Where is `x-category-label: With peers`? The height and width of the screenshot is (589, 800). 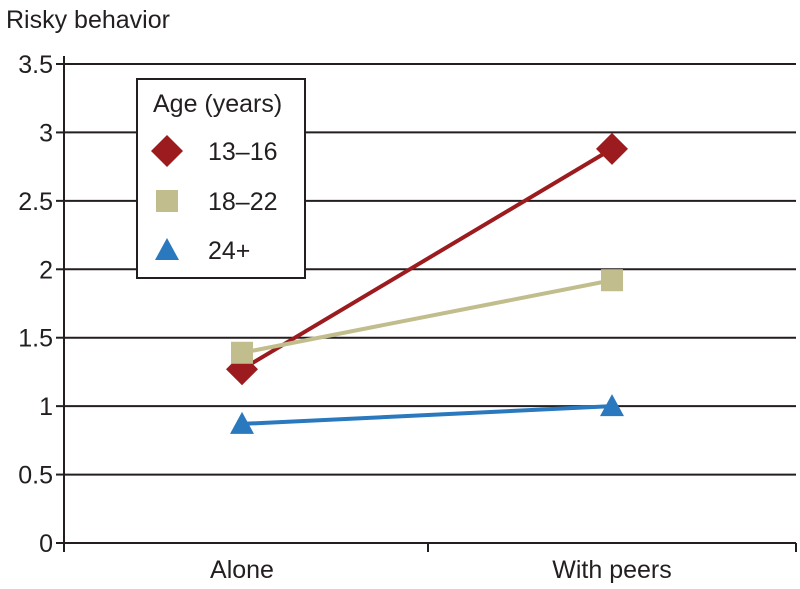
x-category-label: With peers is located at coordinates (611, 570).